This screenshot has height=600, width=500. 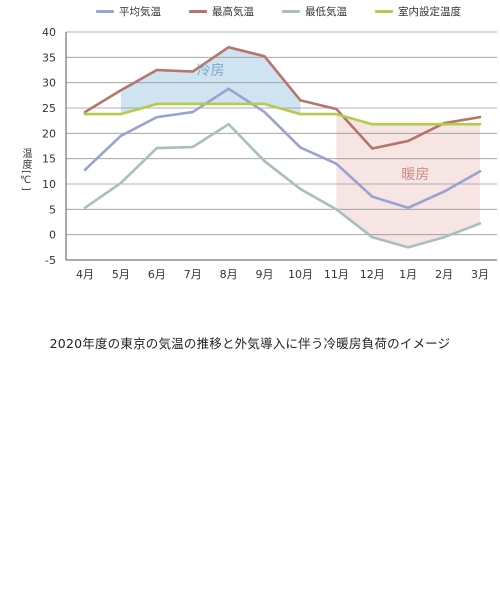 What do you see at coordinates (326, 12) in the screenshot?
I see `legend-label-min: 最低気温` at bounding box center [326, 12].